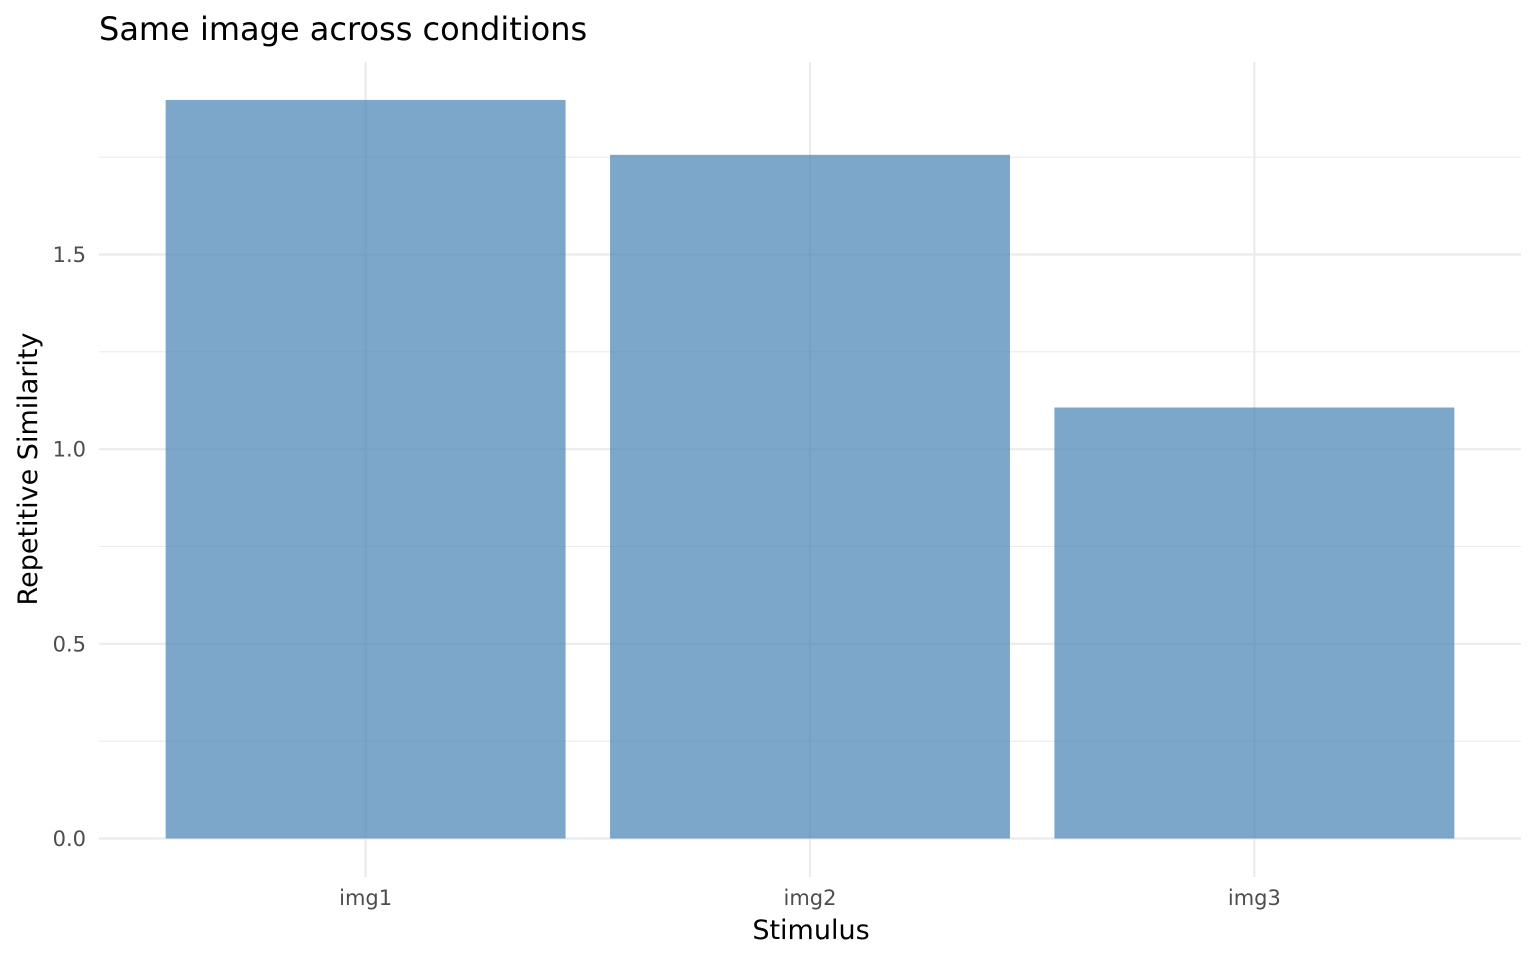 The image size is (1536, 960). I want to click on x-tick-label: img1, so click(365, 898).